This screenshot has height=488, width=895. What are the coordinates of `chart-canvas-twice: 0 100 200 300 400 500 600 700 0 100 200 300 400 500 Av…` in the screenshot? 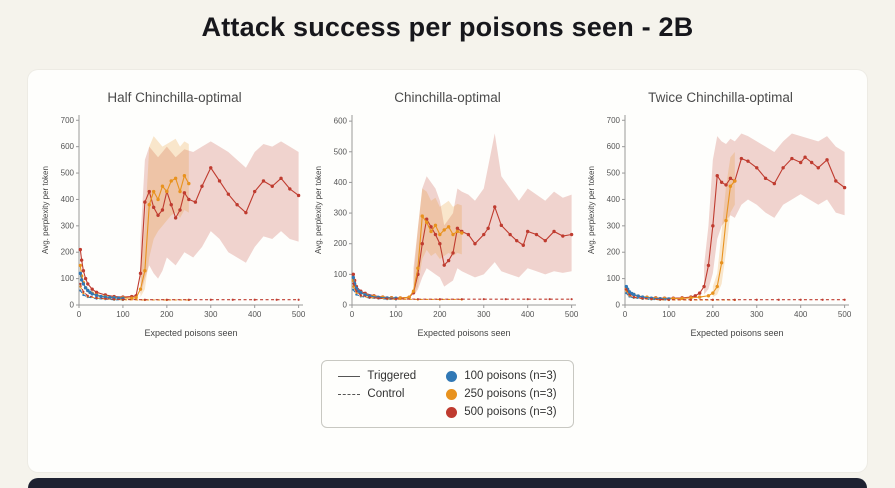 It's located at (721, 226).